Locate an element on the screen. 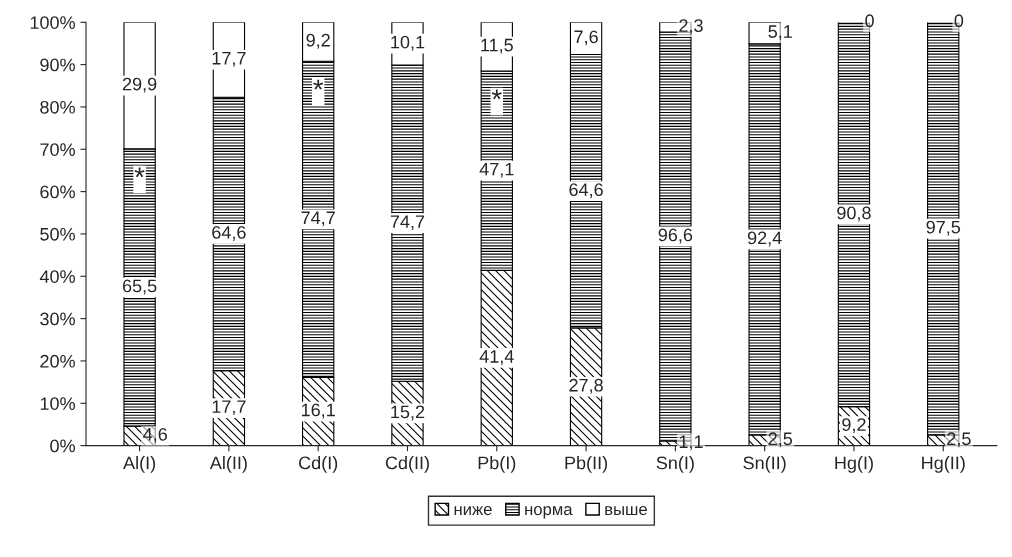 The height and width of the screenshot is (557, 1012). x-tick-label: Al(I) is located at coordinates (139, 464).